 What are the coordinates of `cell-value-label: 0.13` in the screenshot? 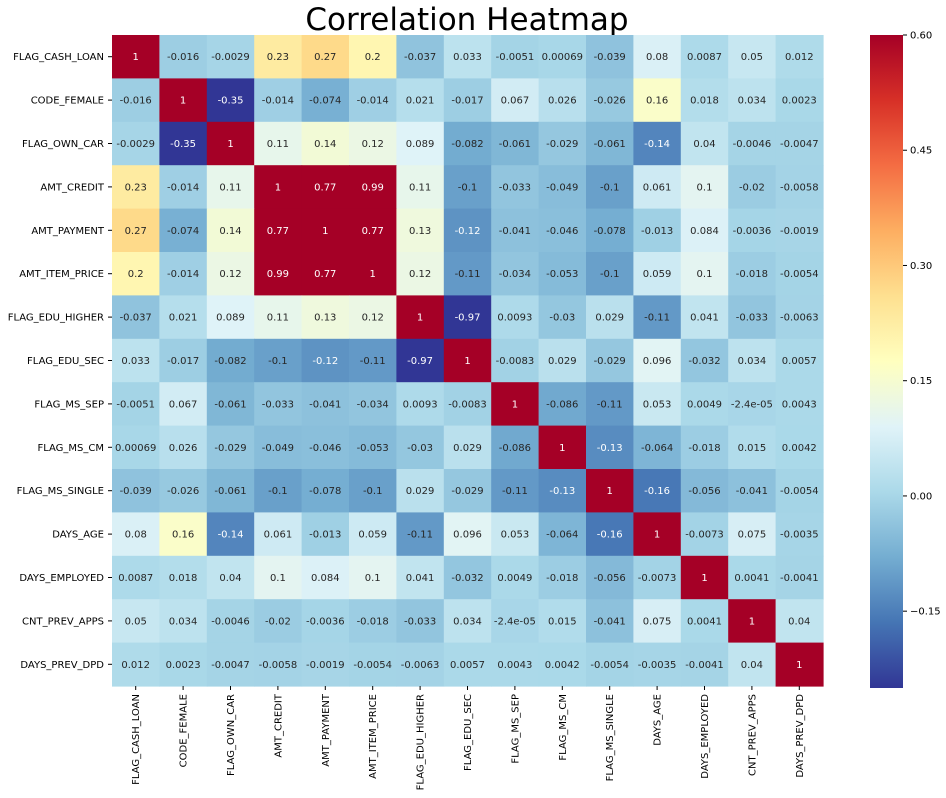 It's located at (420, 231).